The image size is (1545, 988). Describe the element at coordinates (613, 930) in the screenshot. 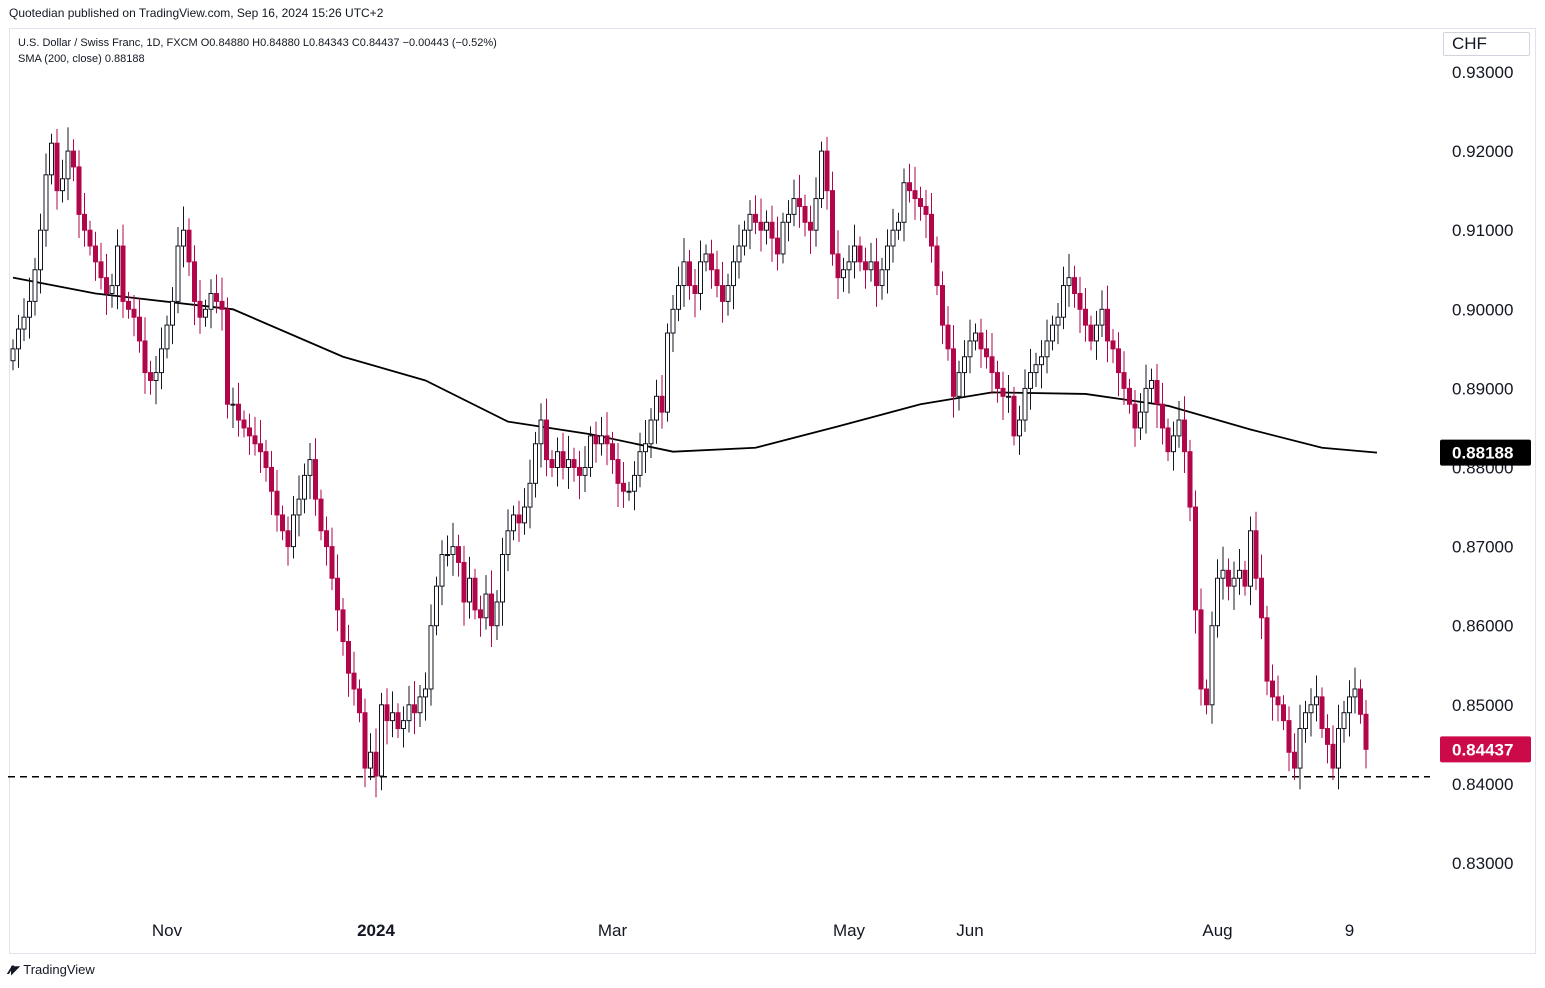

I see `x-axis-tick-label: Mar` at that location.